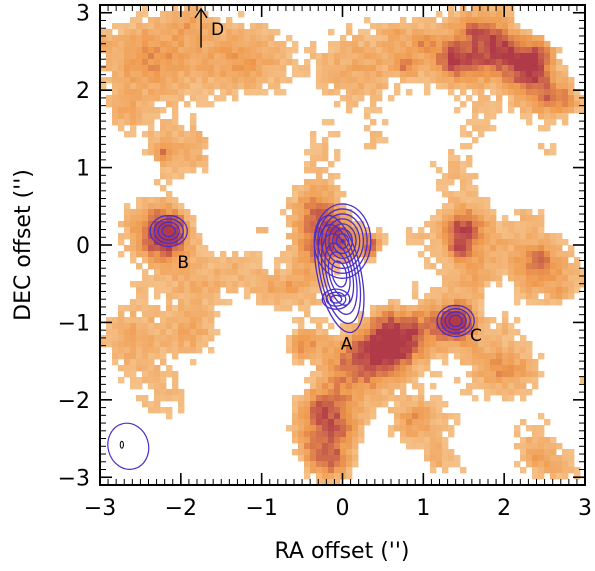 The height and width of the screenshot is (571, 595). What do you see at coordinates (342, 241) in the screenshot?
I see `contour-a` at bounding box center [342, 241].